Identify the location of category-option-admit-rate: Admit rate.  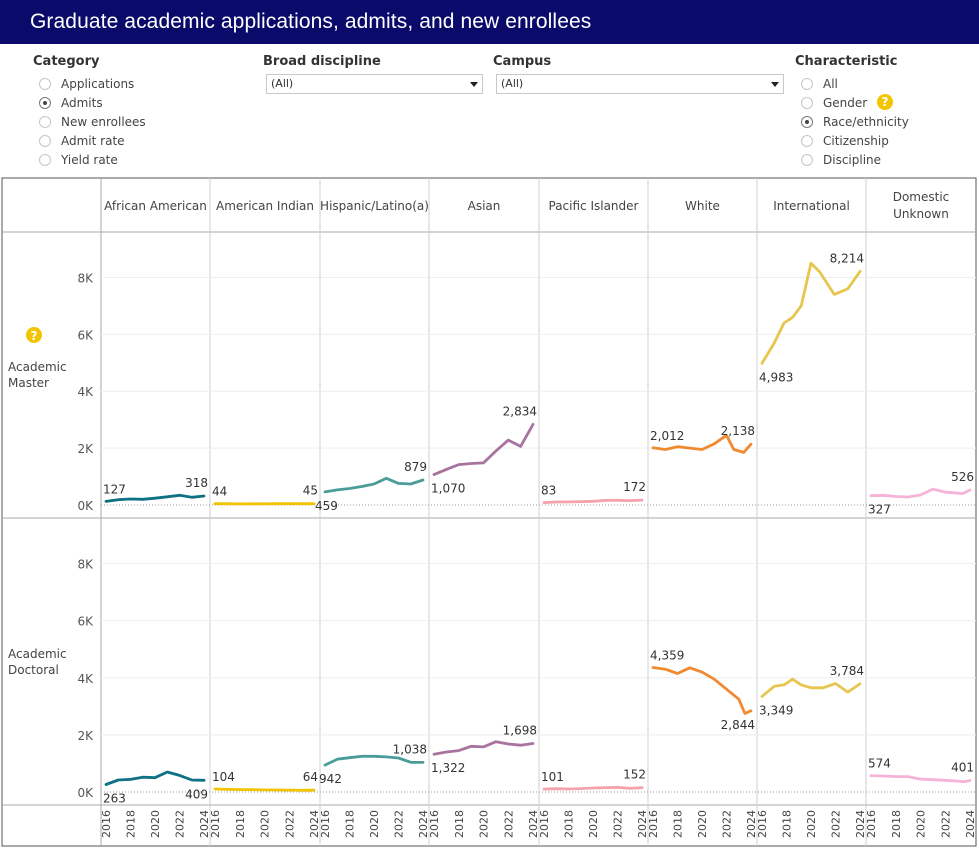
(82, 140).